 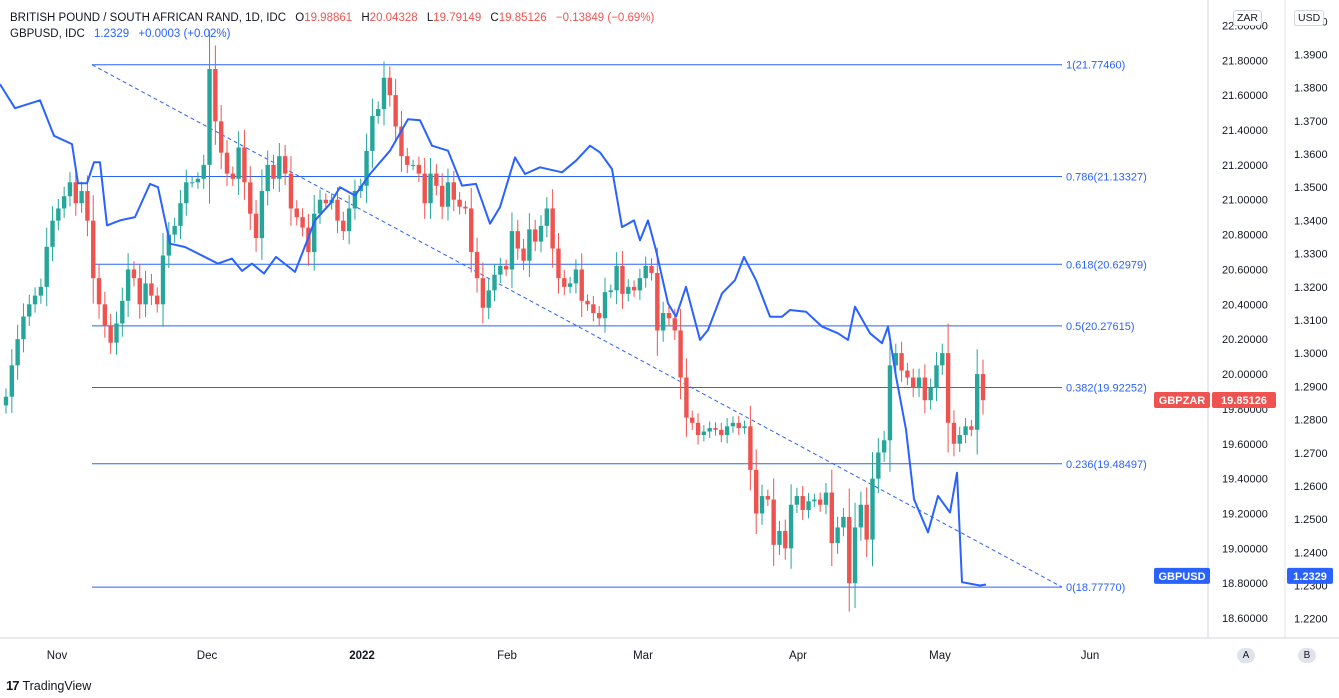 What do you see at coordinates (1095, 66) in the screenshot?
I see `fib-label-0: 1(21.77460)` at bounding box center [1095, 66].